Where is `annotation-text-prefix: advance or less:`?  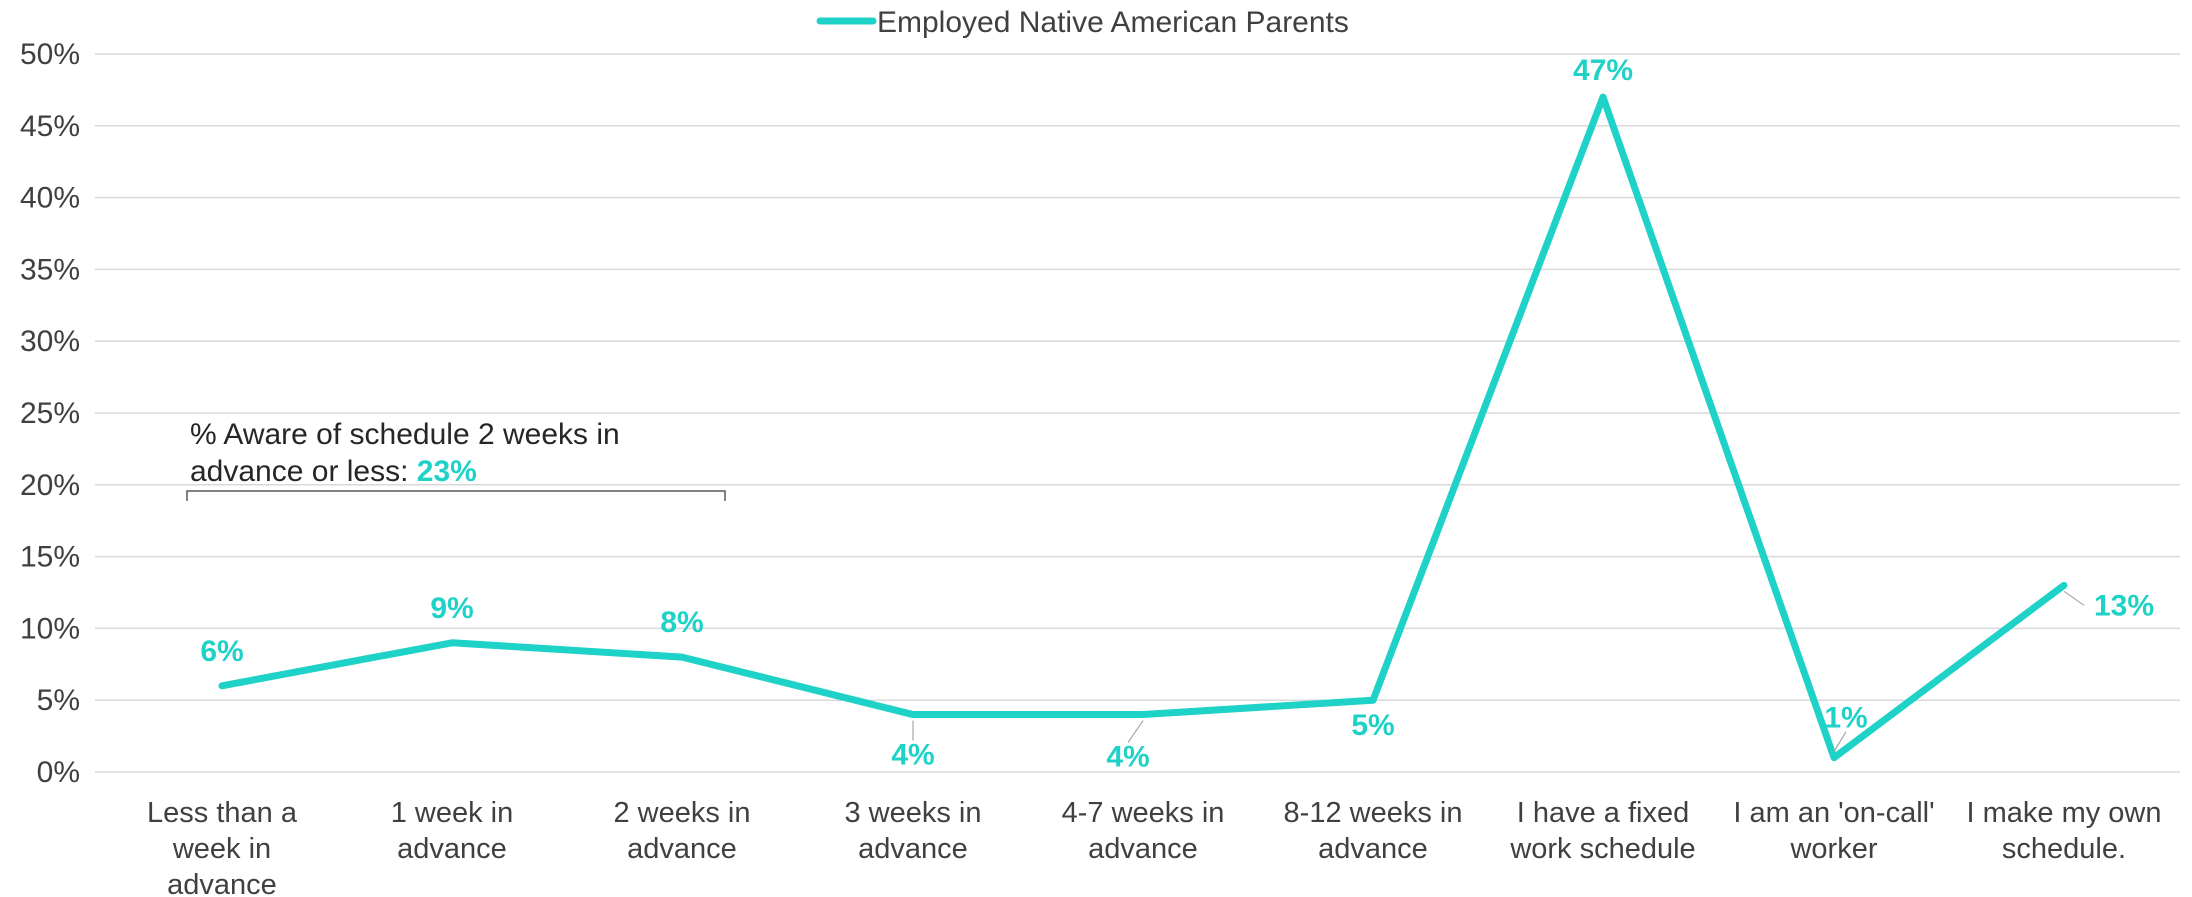 annotation-text-prefix: advance or less: is located at coordinates (303, 471).